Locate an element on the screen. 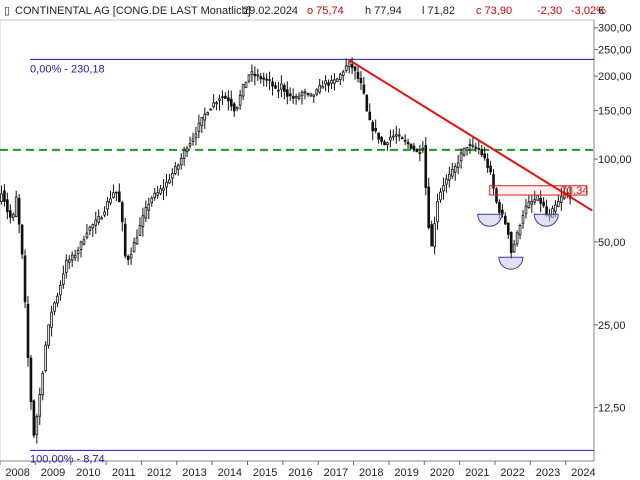 Image resolution: width=640 pixels, height=480 pixels. header-instrument: CONTINENTAL AG [CONG.DE LAST Monatlich] is located at coordinates (133, 11).